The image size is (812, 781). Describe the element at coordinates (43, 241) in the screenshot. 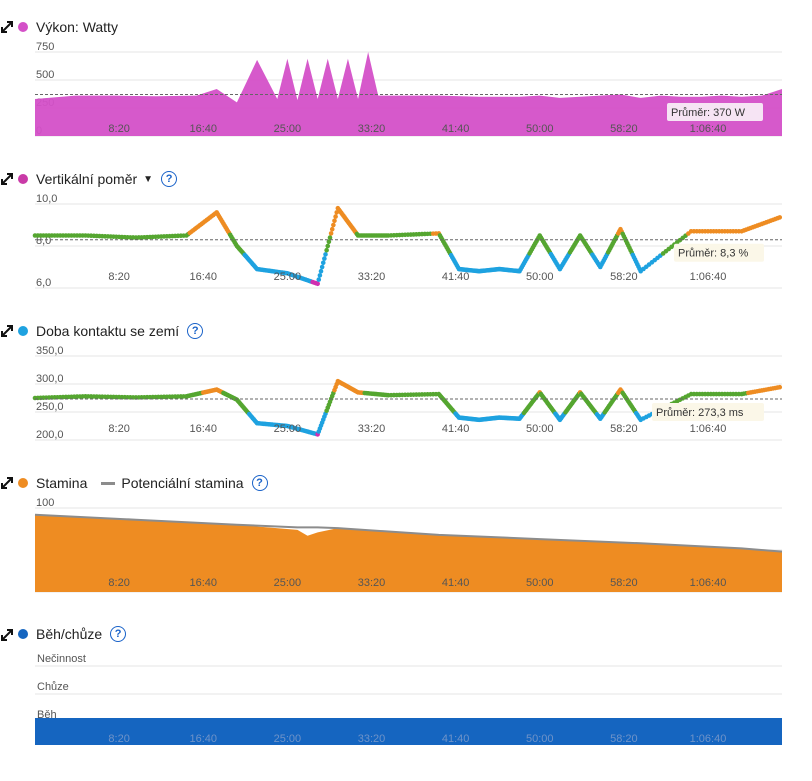

I see `y-tick-label: 8,0` at that location.